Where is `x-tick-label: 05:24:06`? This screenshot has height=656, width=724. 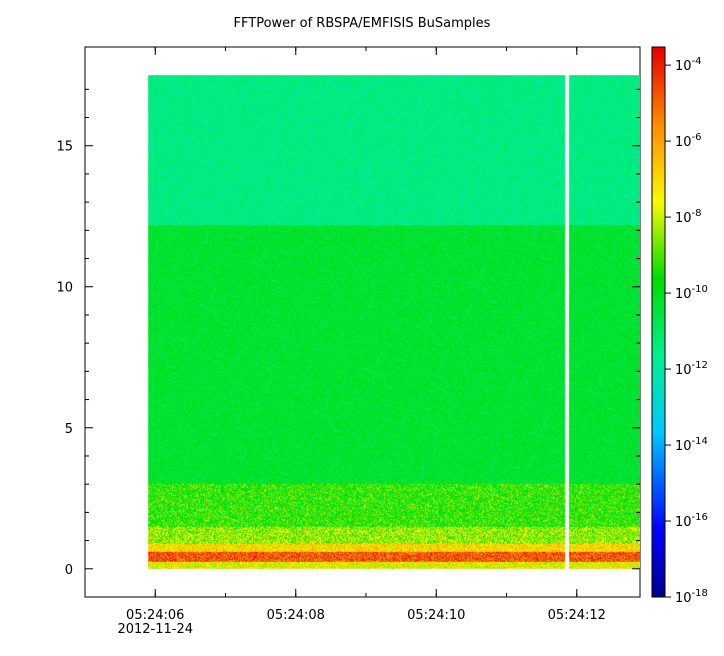 x-tick-label: 05:24:06 is located at coordinates (155, 615).